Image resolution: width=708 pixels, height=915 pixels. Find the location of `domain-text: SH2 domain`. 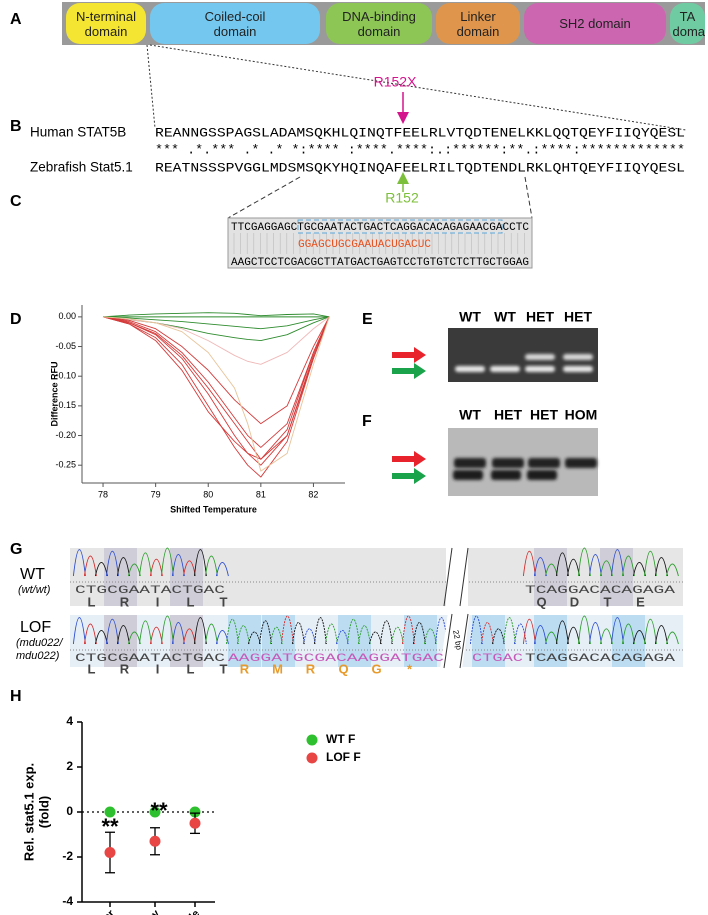

domain-text: SH2 domain is located at coordinates (595, 23).